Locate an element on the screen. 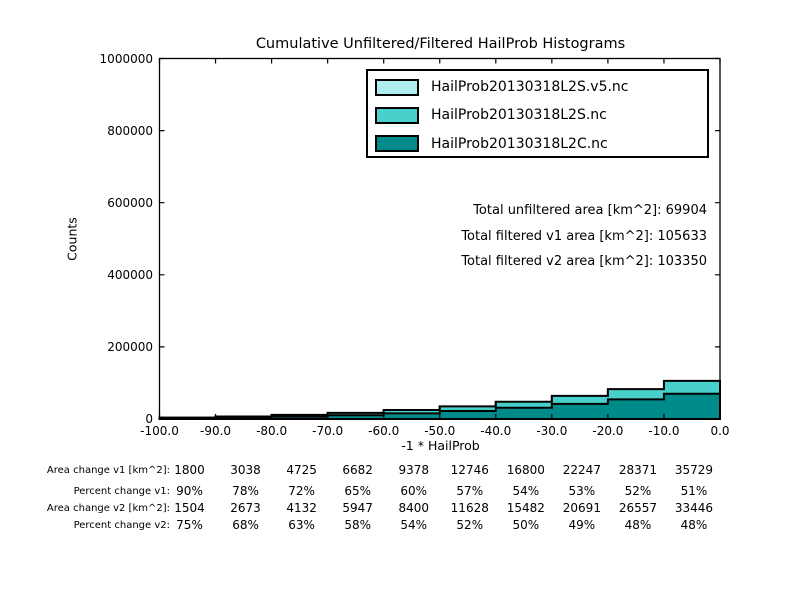  table-row-label: Percent change v2: is located at coordinates (121, 525).